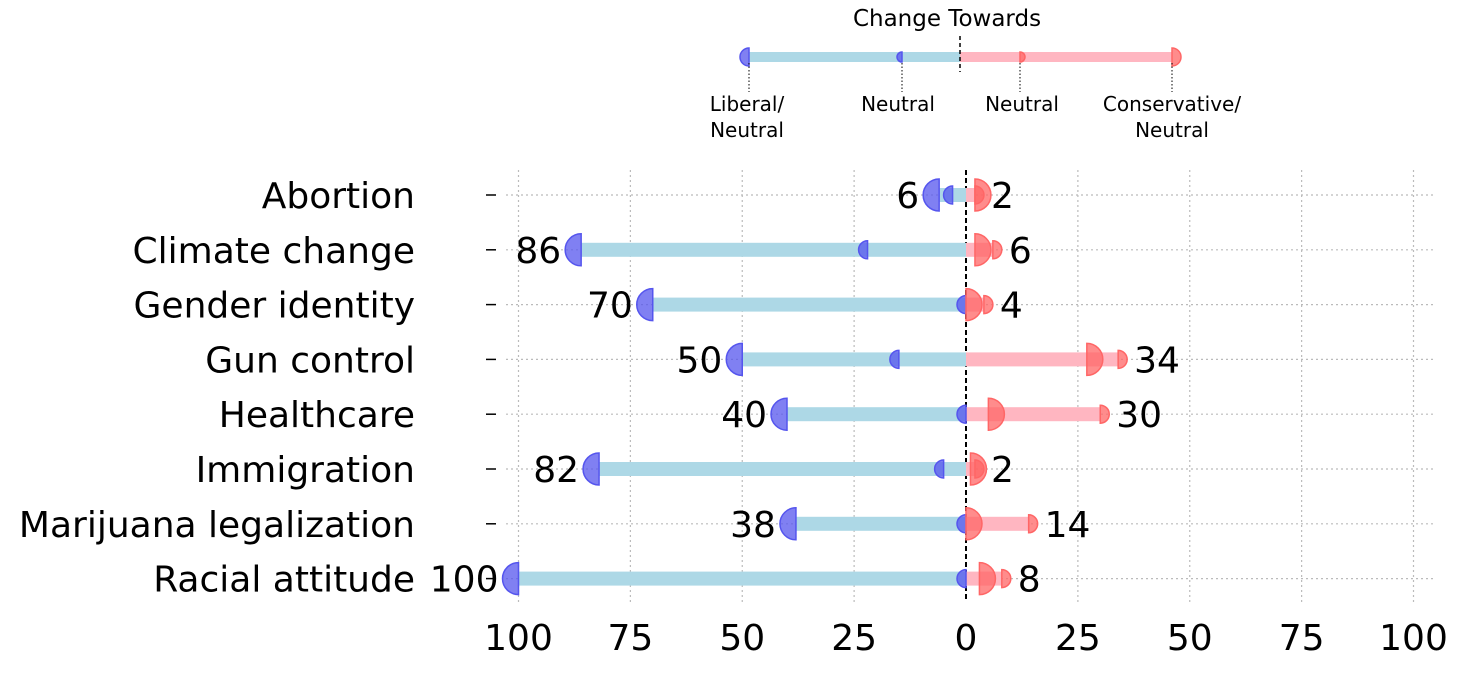 The image size is (1470, 682). I want to click on value-label-conservative: 14, so click(1068, 525).